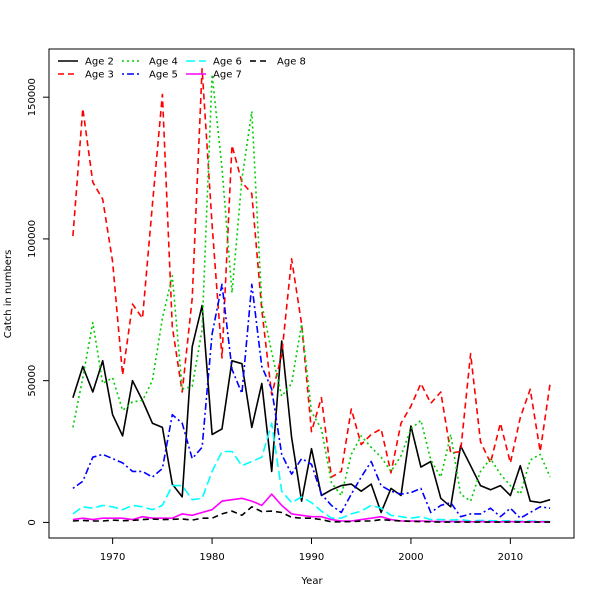 The height and width of the screenshot is (600, 600). I want to click on x-tick-label: 1980, so click(211, 557).